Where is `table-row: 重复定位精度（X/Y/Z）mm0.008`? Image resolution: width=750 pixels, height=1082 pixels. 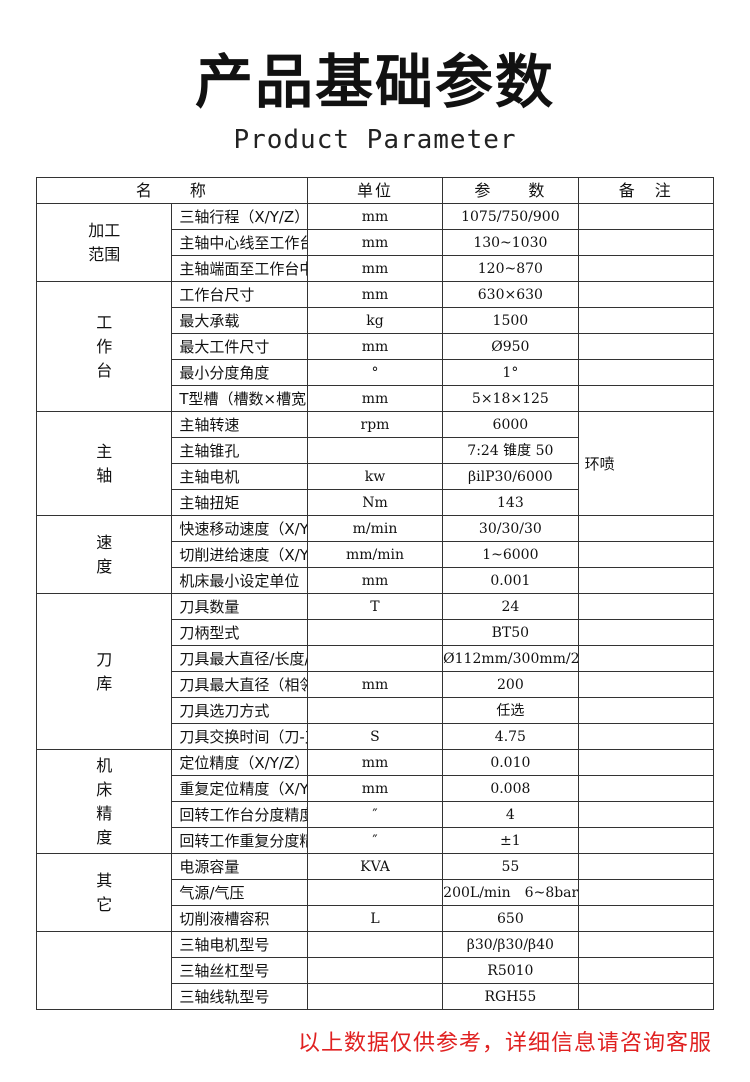 table-row: 重复定位精度（X/Y/Z）mm0.008 is located at coordinates (376, 788).